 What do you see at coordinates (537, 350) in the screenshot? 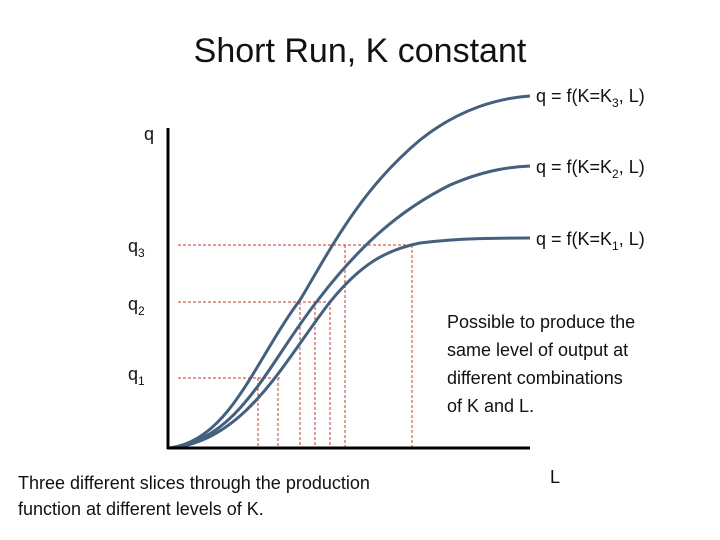
I see `note-line: same level of output at` at bounding box center [537, 350].